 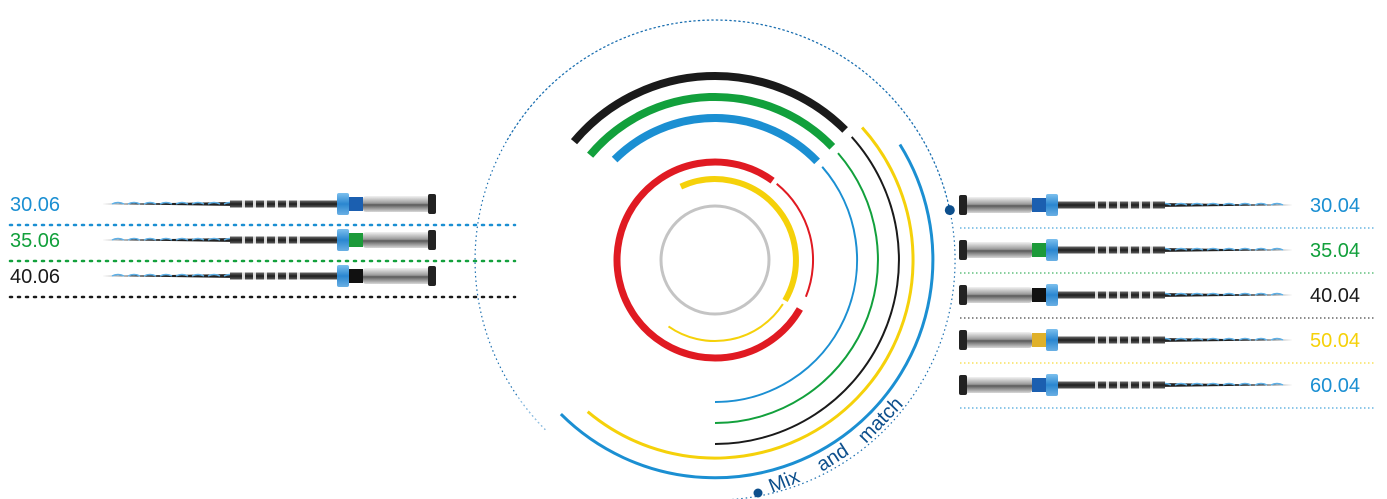 I want to click on ring-end-dot-bottom, so click(x=758, y=493).